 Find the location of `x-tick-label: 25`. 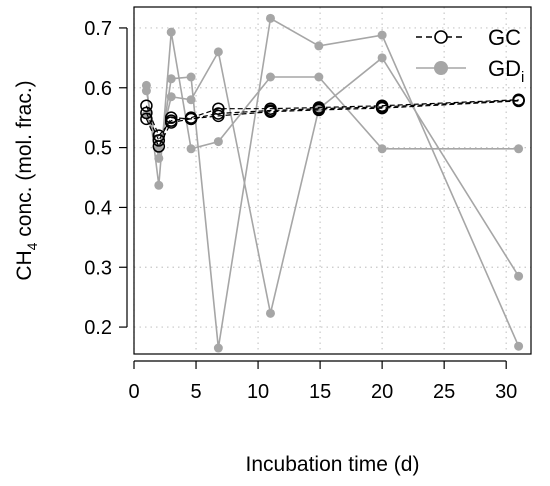

x-tick-label: 25 is located at coordinates (444, 392).